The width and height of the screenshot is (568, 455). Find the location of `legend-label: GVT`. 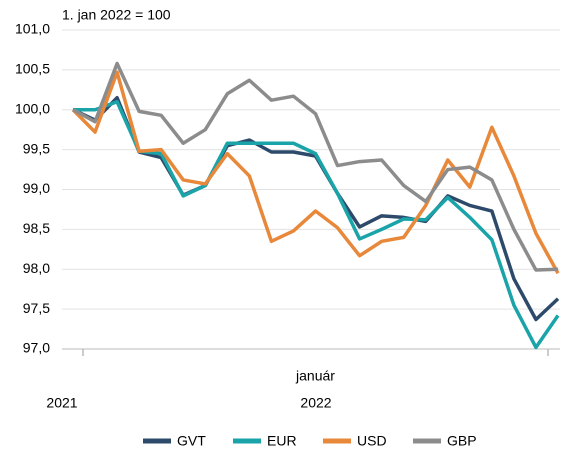

legend-label: GVT is located at coordinates (191, 441).